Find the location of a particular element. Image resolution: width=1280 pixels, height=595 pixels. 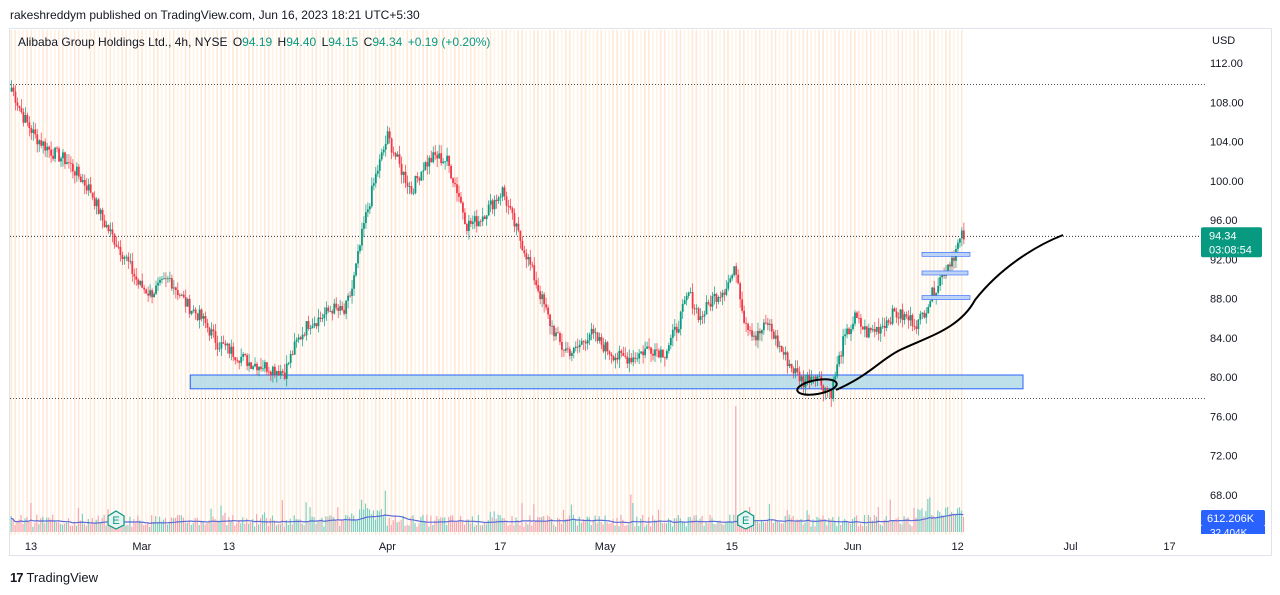

low-label: L is located at coordinates (325, 42).